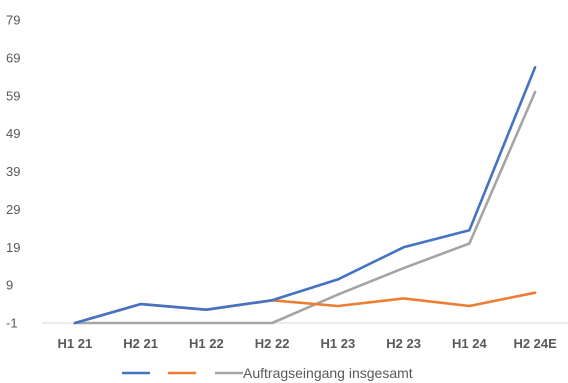  I want to click on legend: Auftragseingang insgesamt, so click(267, 373).